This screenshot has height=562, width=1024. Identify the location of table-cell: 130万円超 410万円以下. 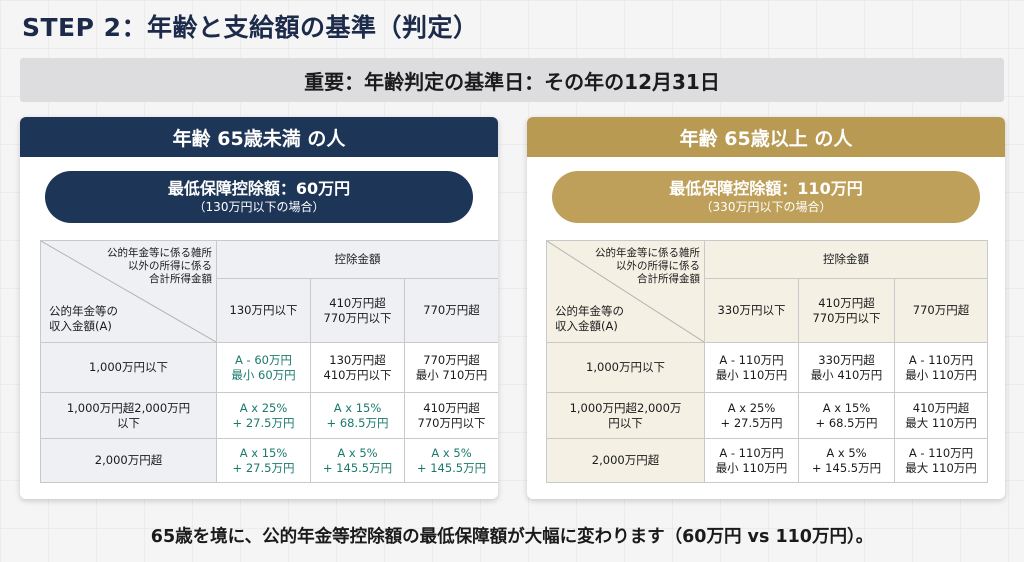
(357, 367).